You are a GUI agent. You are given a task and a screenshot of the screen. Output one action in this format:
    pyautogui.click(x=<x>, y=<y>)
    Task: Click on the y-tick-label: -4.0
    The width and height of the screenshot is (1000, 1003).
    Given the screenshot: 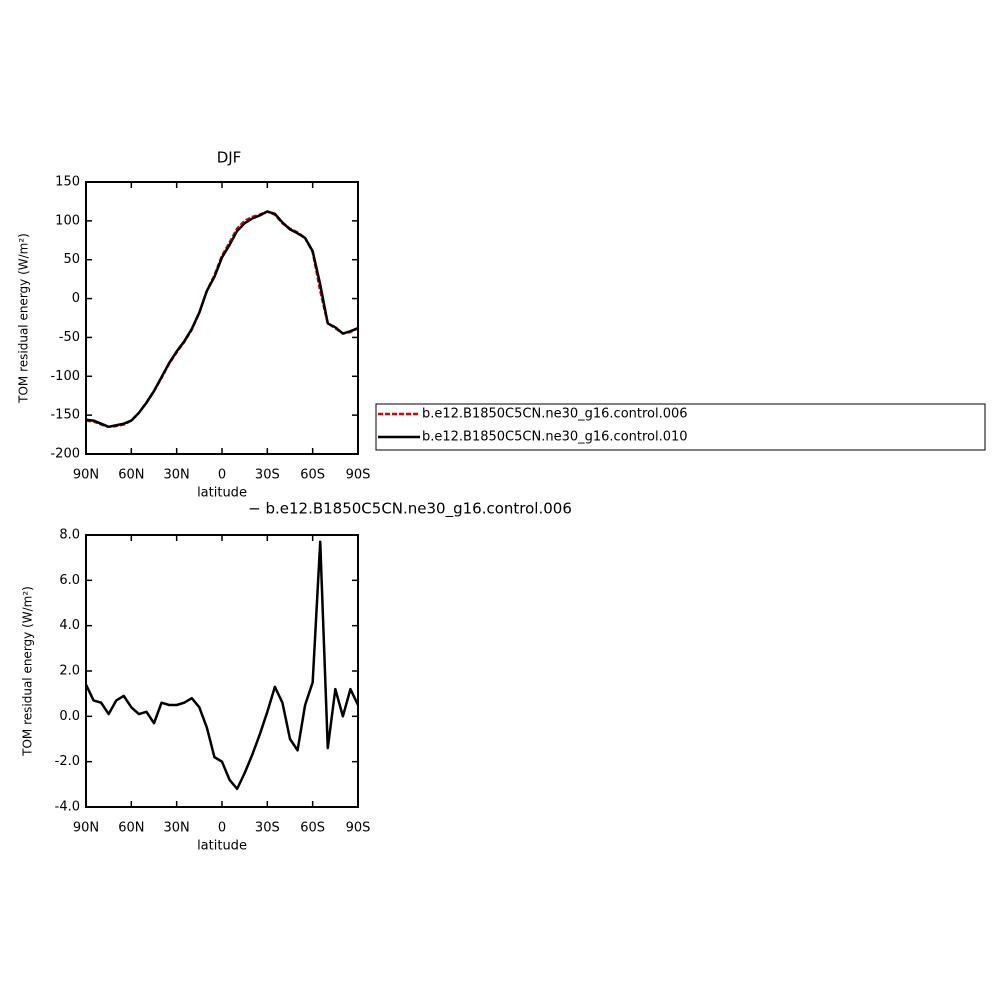 What is the action you would take?
    pyautogui.click(x=67, y=807)
    